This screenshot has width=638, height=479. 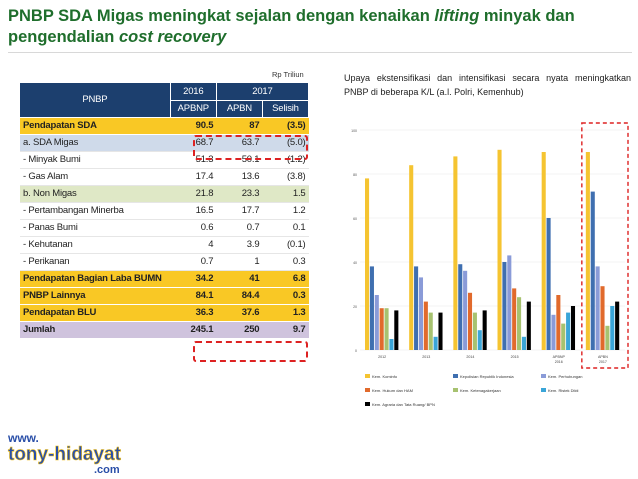 I want to click on row-value: (5.0), so click(x=285, y=143).